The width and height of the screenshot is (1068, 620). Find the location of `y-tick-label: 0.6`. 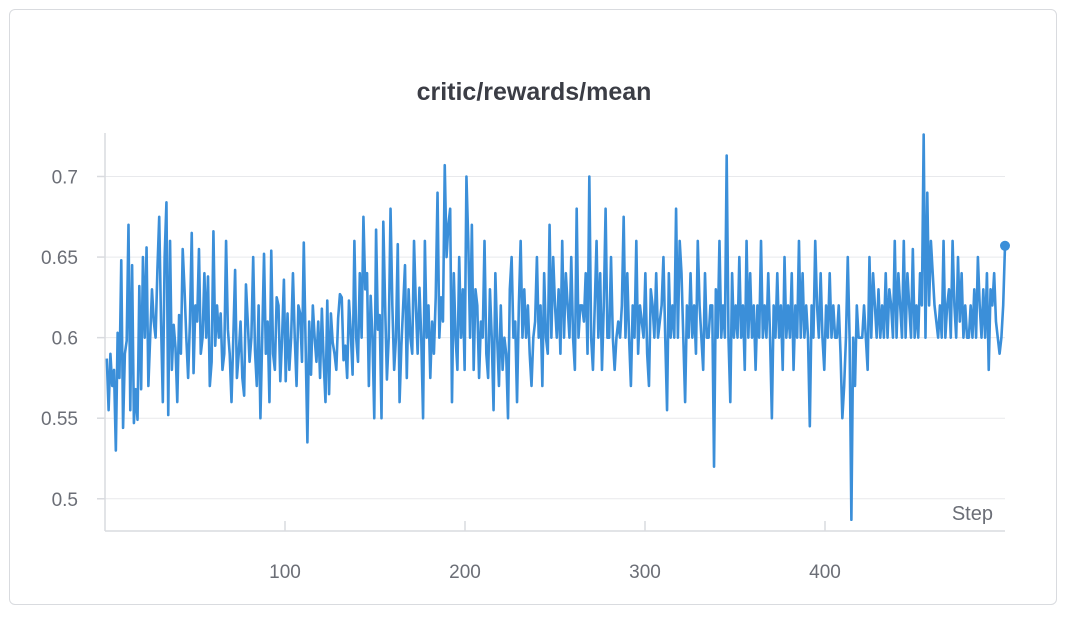

y-tick-label: 0.6 is located at coordinates (65, 339).